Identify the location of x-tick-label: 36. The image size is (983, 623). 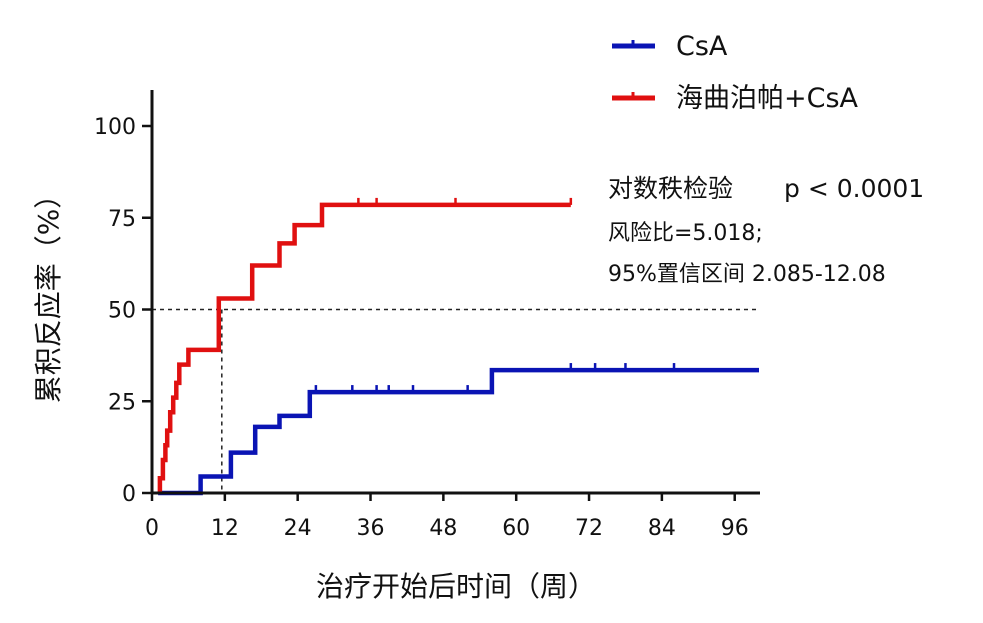
(371, 528).